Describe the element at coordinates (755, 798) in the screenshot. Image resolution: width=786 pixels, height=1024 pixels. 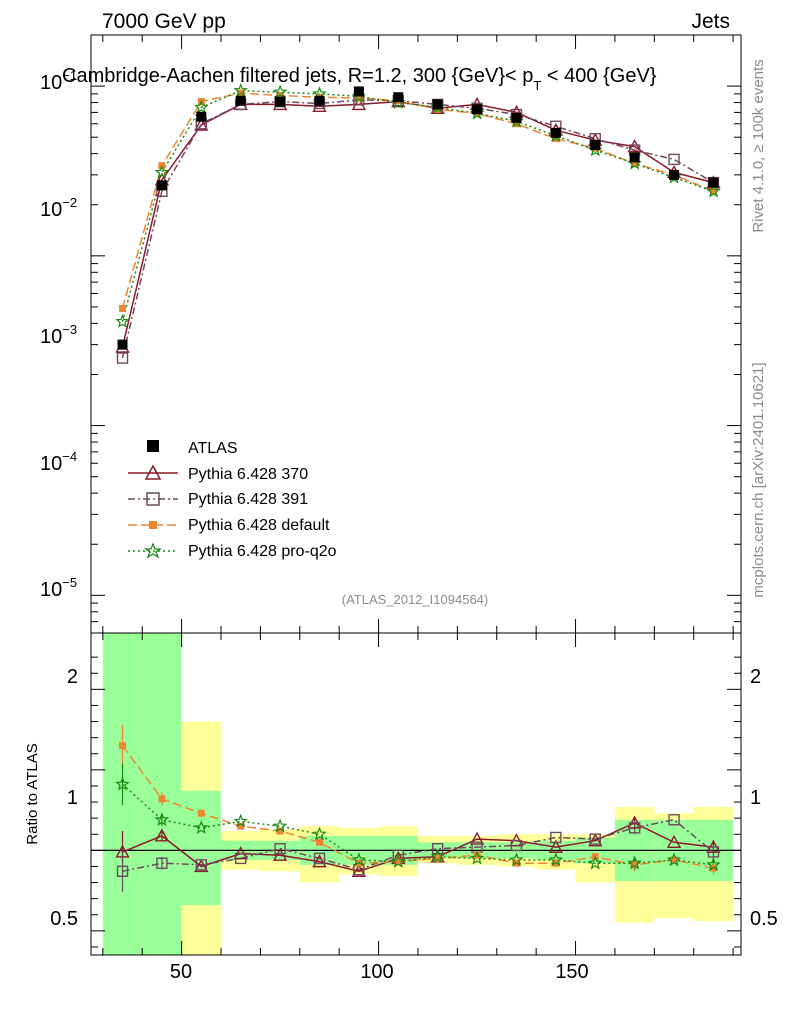
I see `ratio-y-tick-1-right: 1` at that location.